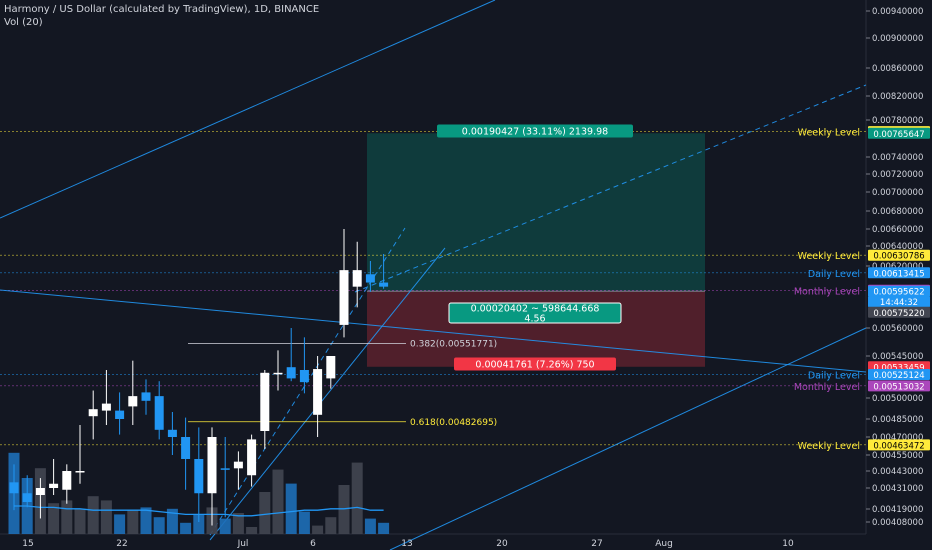 The width and height of the screenshot is (932, 550). I want to click on price-tag-6: 14:44:32, so click(899, 303).